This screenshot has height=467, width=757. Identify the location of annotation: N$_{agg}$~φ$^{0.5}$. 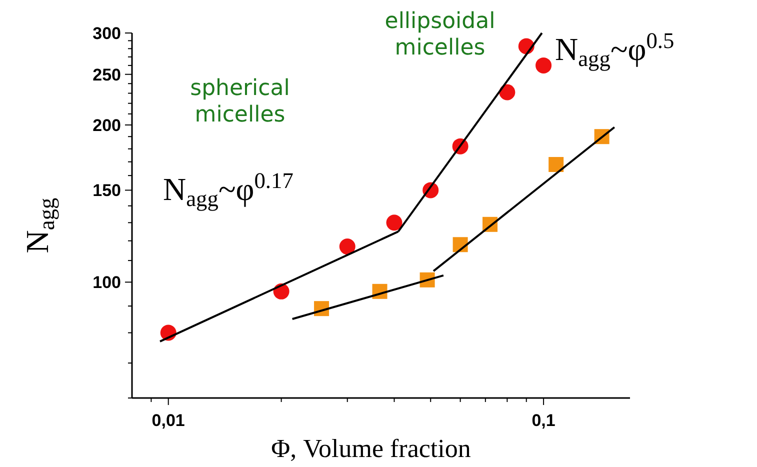
(614, 49).